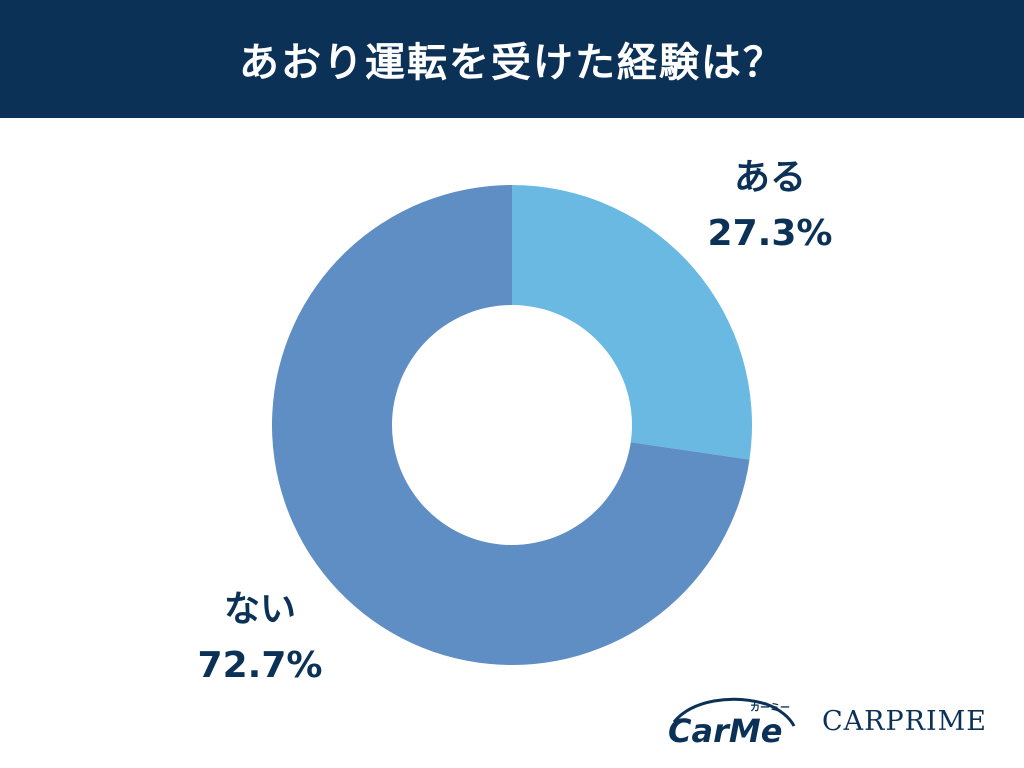  Describe the element at coordinates (770, 206) in the screenshot. I see `slice-label-aru: ある 27.3%` at that location.